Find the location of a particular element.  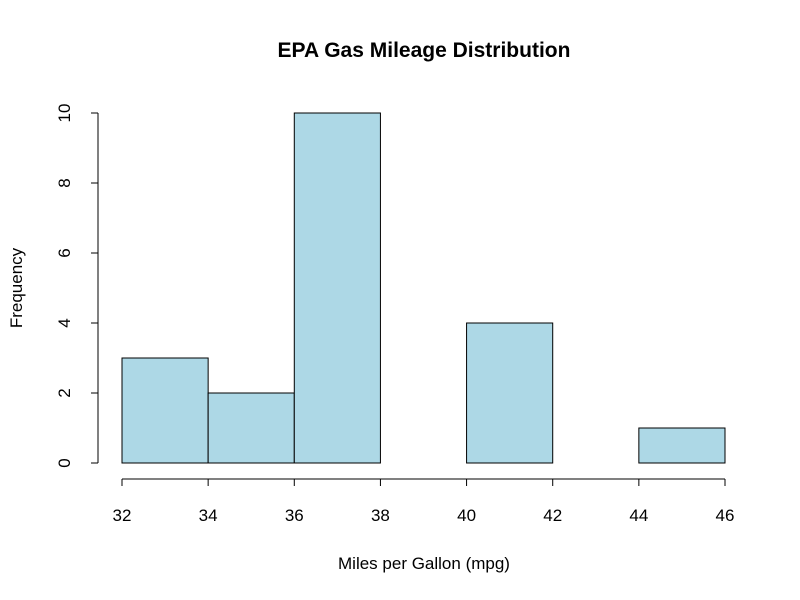

x-axis: 32 34 36 38 40 42 44 46 is located at coordinates (424, 501).